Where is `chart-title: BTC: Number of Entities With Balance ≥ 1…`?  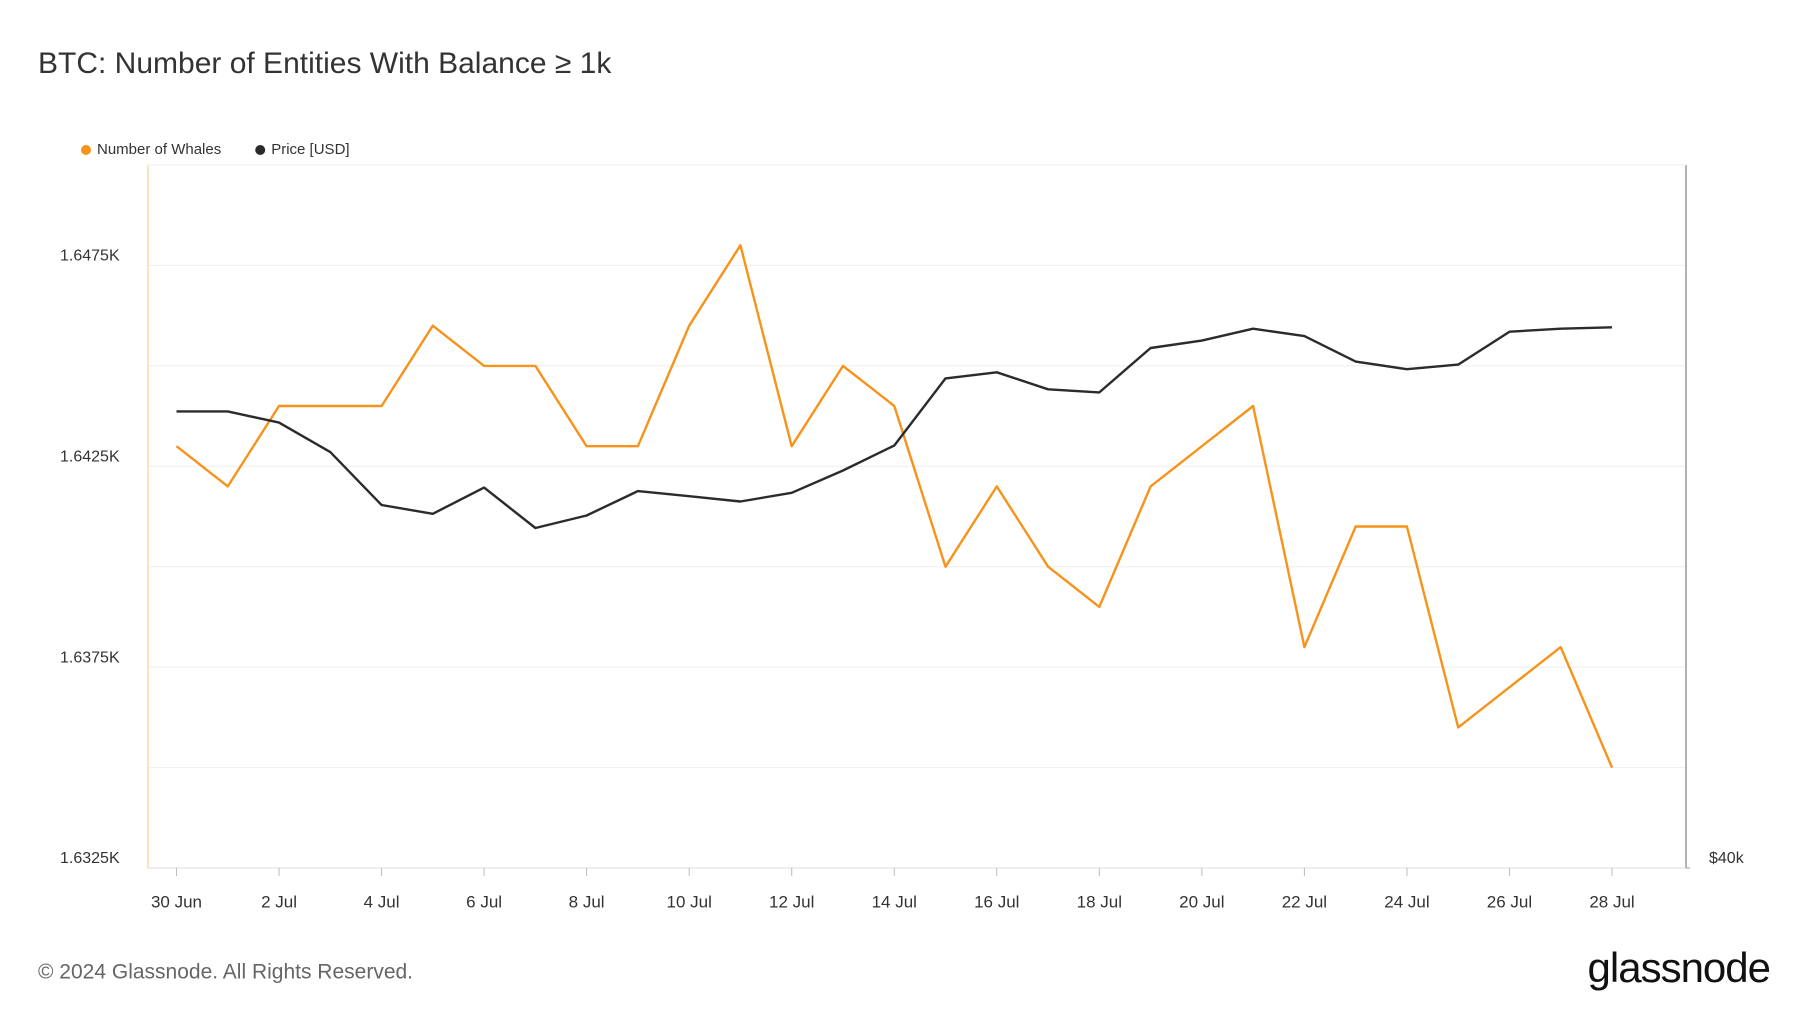
chart-title: BTC: Number of Entities With Balance ≥ 1… is located at coordinates (325, 63).